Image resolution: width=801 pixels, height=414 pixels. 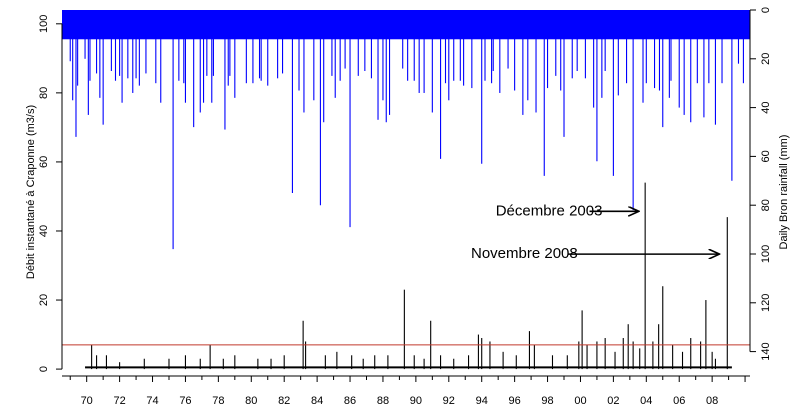 I want to click on x-tick-label: 86, so click(x=350, y=401).